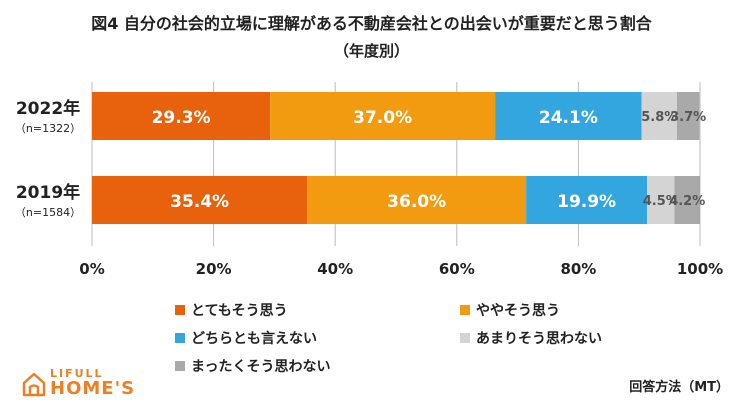 This screenshot has height=410, width=743. I want to click on x-tick-label: 80%, so click(578, 269).